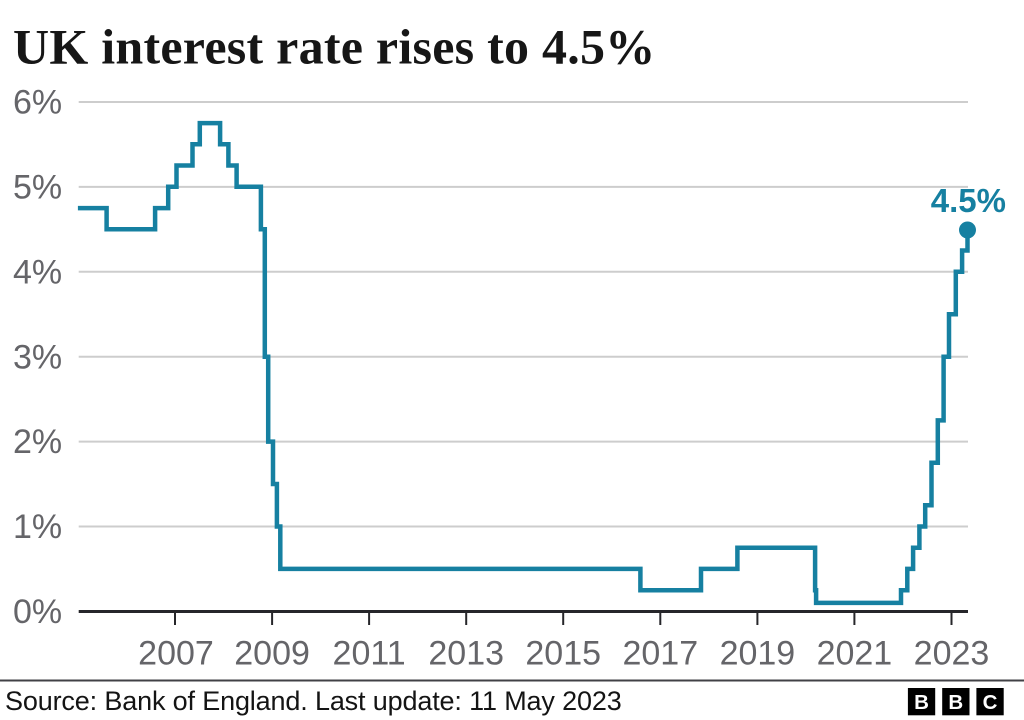 The width and height of the screenshot is (1024, 720). I want to click on svg-text: 2017, so click(660, 654).